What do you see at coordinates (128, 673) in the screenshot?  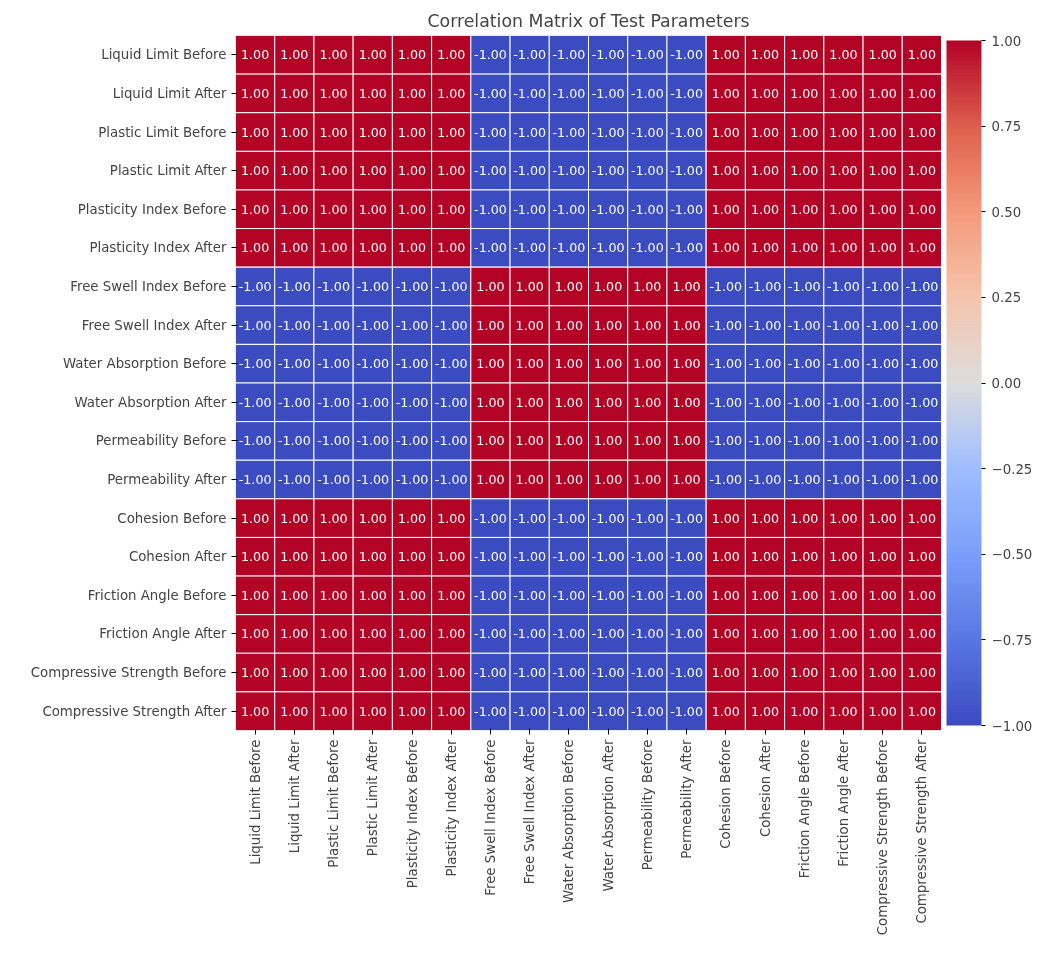 I see `y-tick-label: Compressive Strength Before` at bounding box center [128, 673].